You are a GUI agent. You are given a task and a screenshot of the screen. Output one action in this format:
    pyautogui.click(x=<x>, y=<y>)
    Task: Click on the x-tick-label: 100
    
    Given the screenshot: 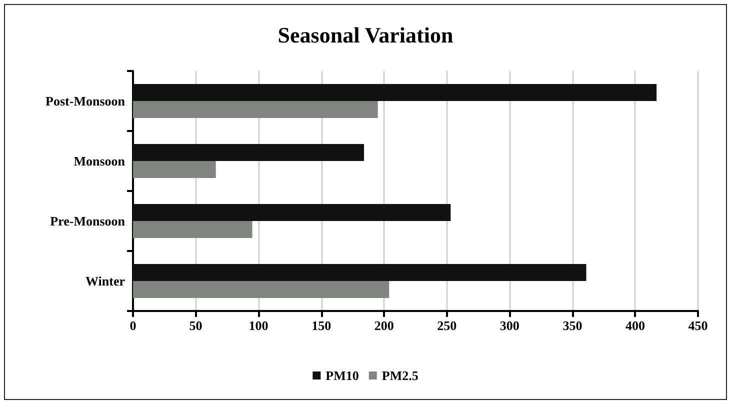 What is the action you would take?
    pyautogui.click(x=258, y=325)
    